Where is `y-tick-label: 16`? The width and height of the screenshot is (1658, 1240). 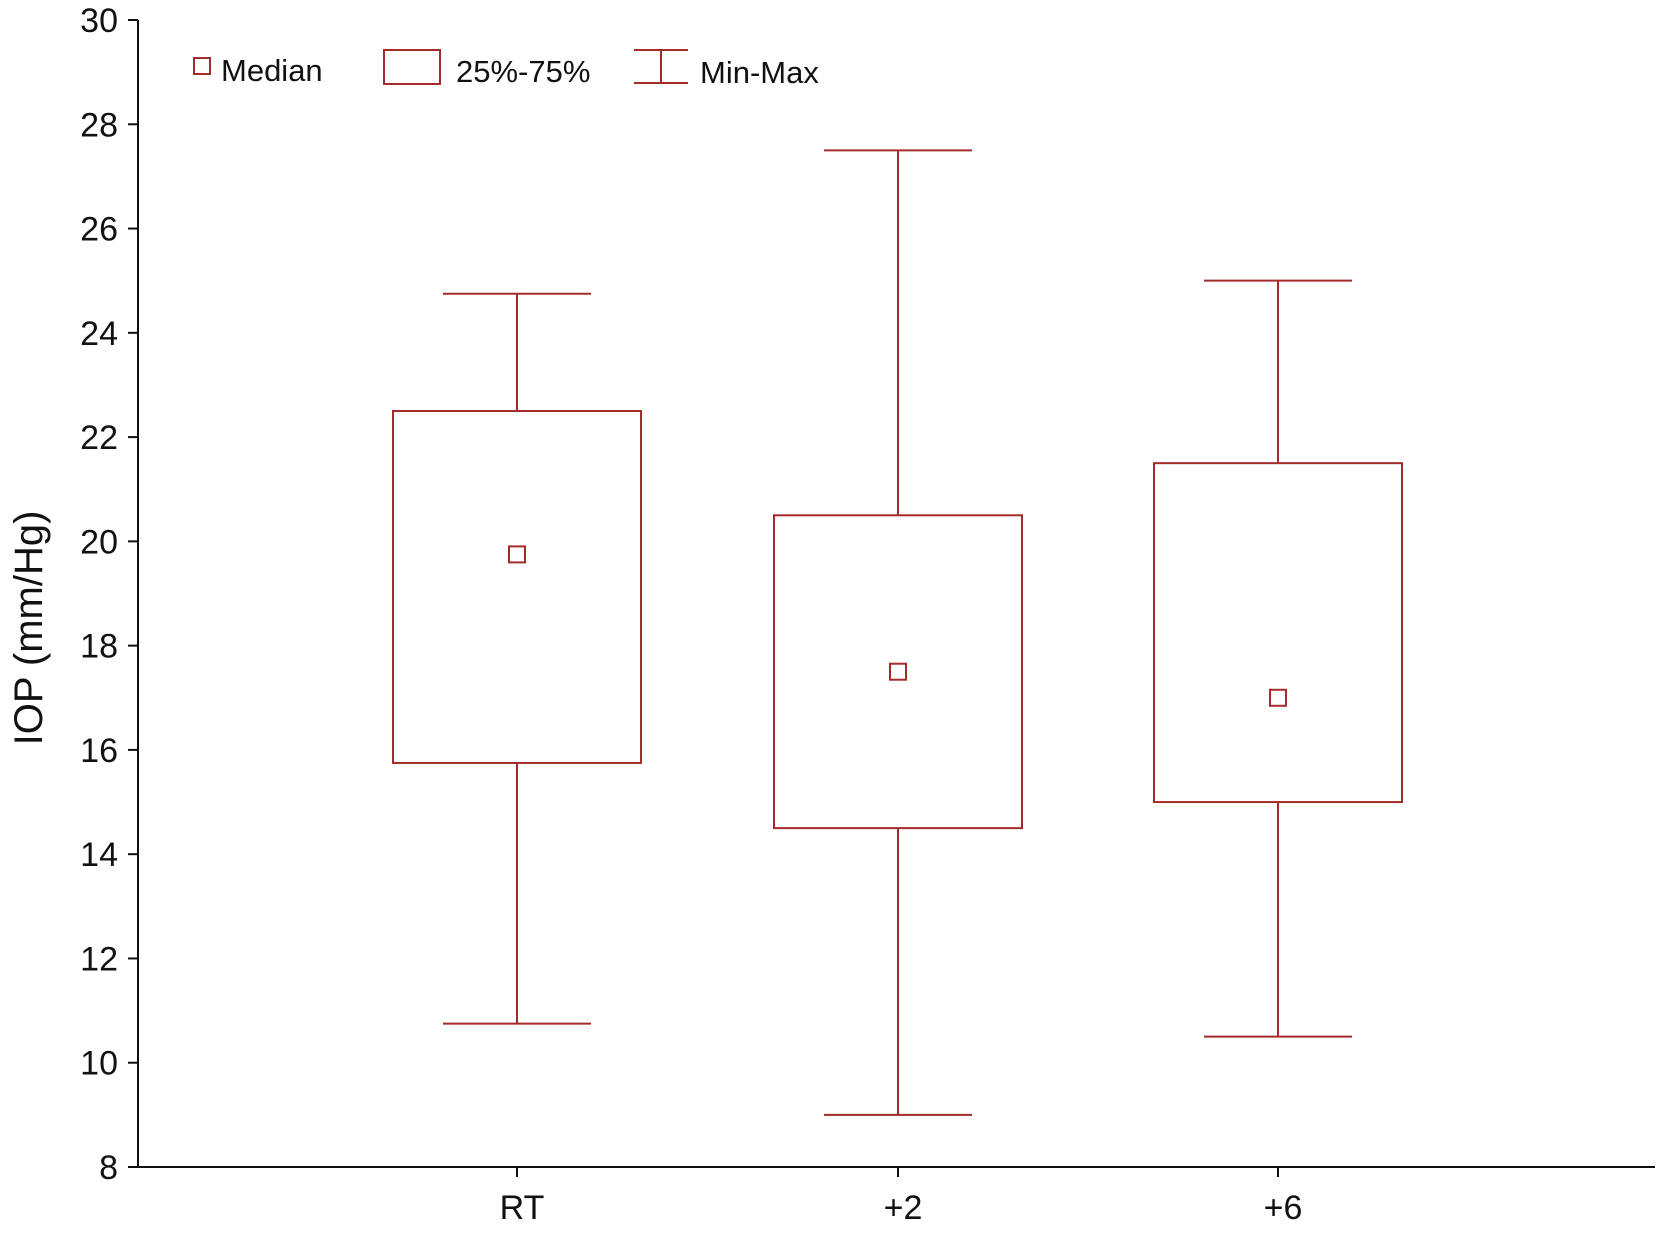
y-tick-label: 16 is located at coordinates (99, 751).